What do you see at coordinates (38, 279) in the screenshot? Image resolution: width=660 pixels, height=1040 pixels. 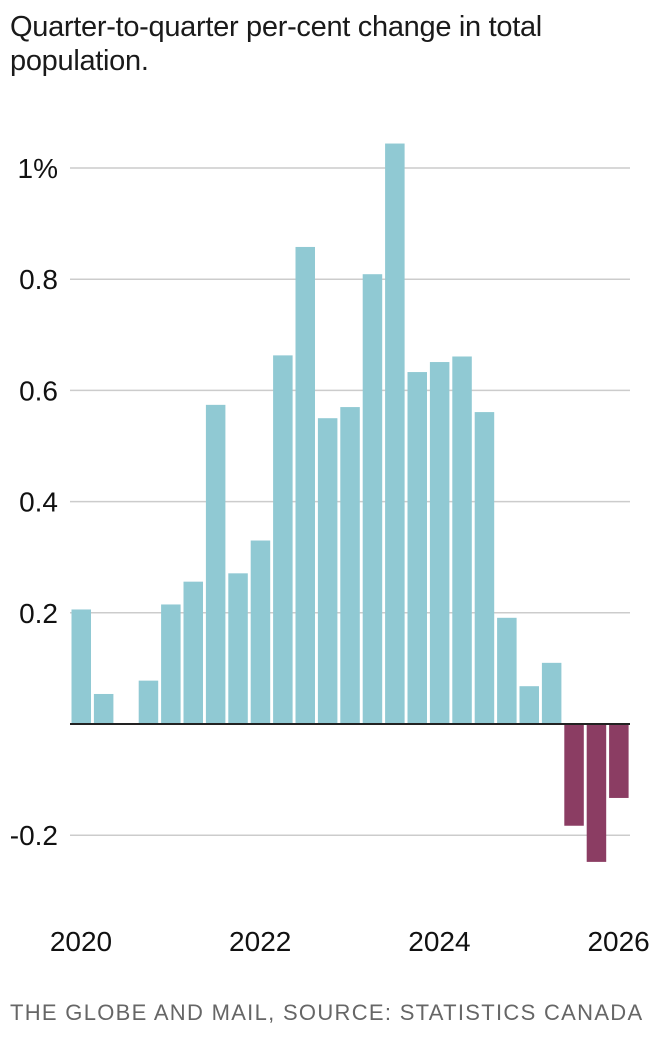 I see `y-tick-label: 0.8` at bounding box center [38, 279].